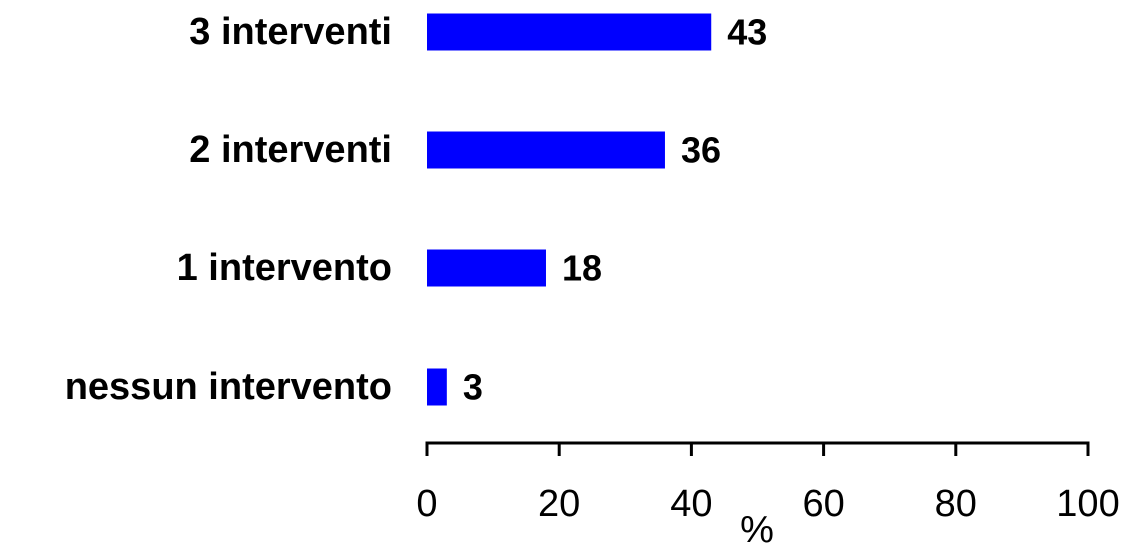 Image resolution: width=1126 pixels, height=547 pixels. I want to click on data-label: 43, so click(747, 32).